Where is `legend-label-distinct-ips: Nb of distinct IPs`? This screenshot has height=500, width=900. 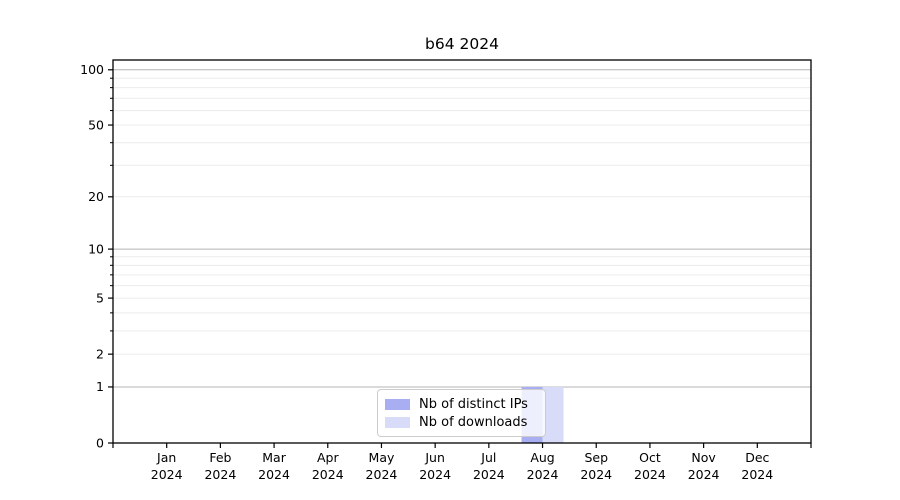
legend-label-distinct-ips: Nb of distinct IPs is located at coordinates (473, 404).